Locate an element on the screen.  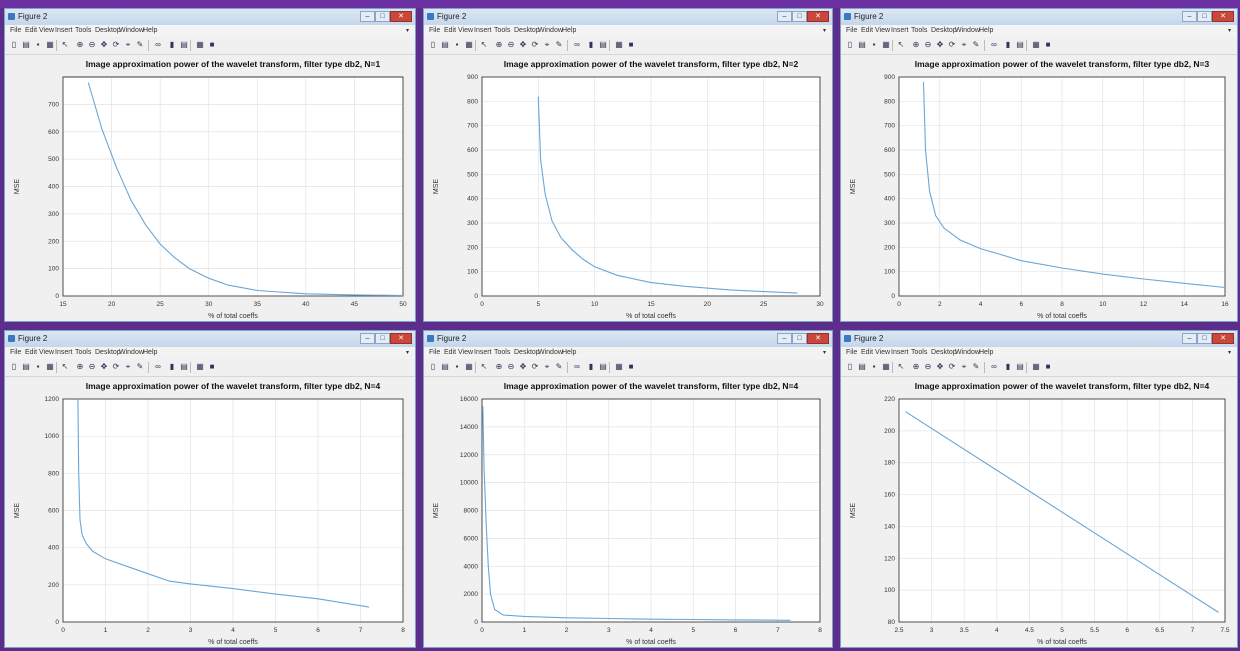
brush-icon: ✎ is located at coordinates (559, 366).